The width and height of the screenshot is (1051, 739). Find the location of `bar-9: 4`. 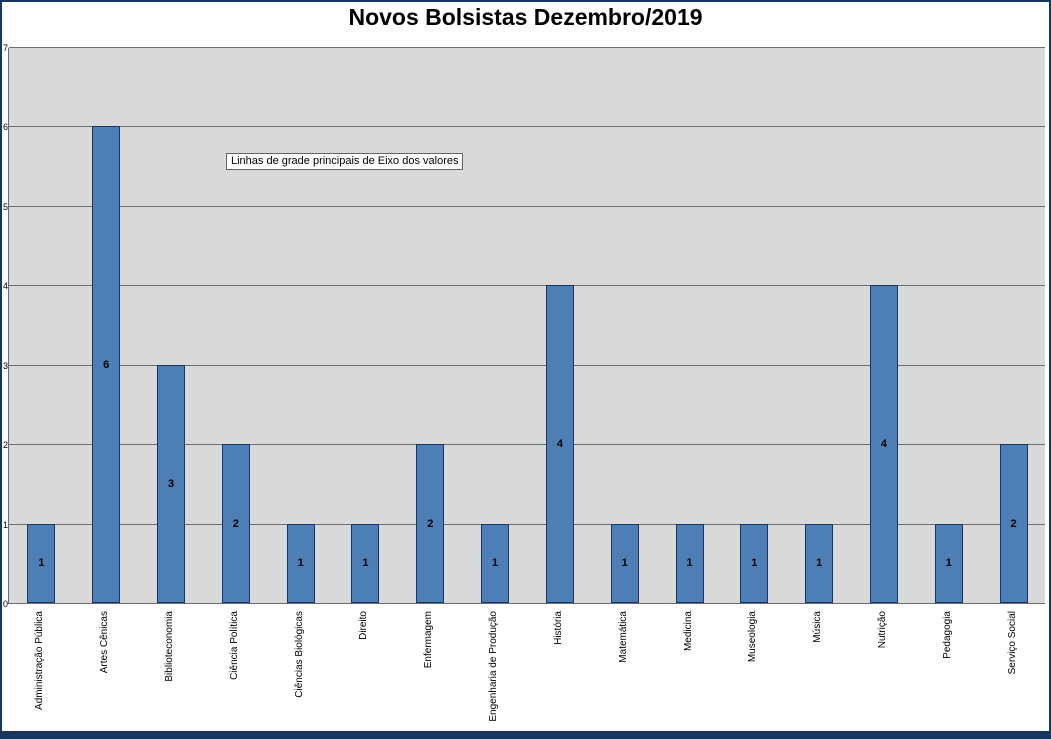

bar-9: 4 is located at coordinates (559, 444).